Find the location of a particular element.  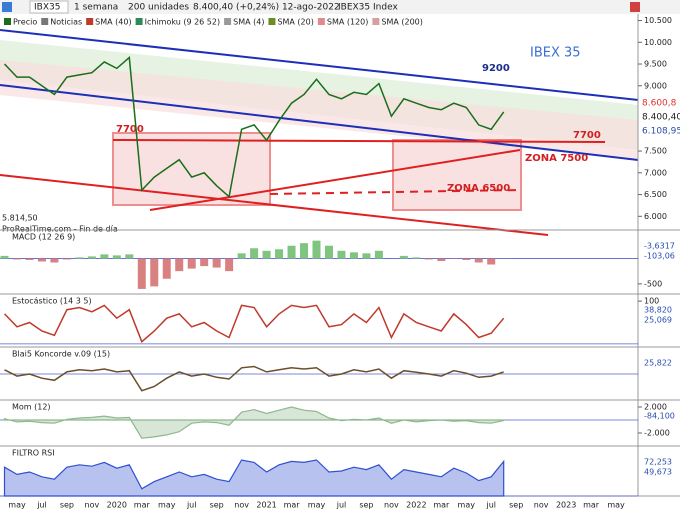

y-tick-label: 10.500 is located at coordinates (658, 20).